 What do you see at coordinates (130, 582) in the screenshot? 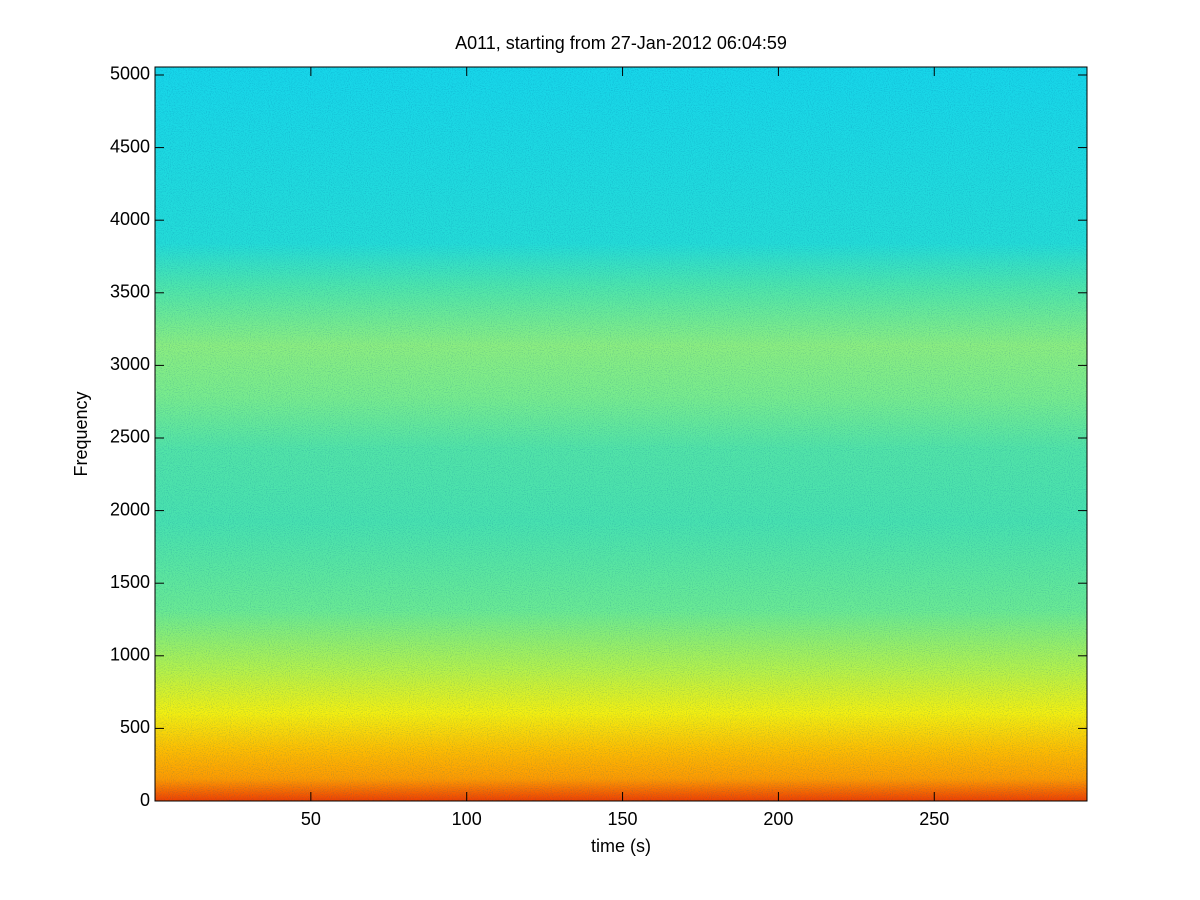
I see `y-tick-label: 1500` at bounding box center [130, 582].